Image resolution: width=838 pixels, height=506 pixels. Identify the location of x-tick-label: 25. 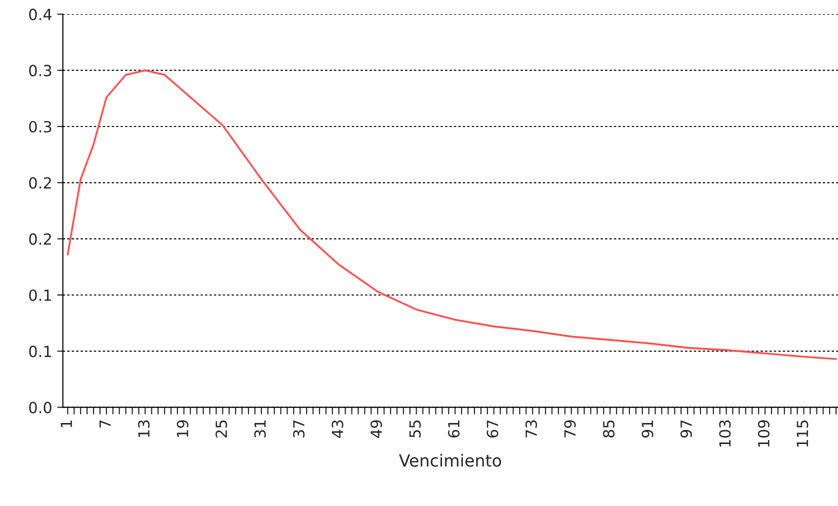
(222, 429).